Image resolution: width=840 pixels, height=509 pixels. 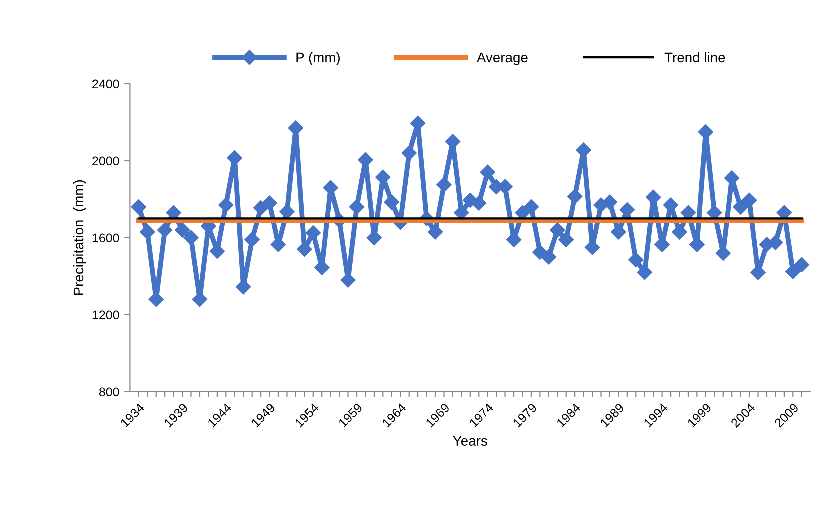 What do you see at coordinates (470, 441) in the screenshot?
I see `x-axis-title: Years` at bounding box center [470, 441].